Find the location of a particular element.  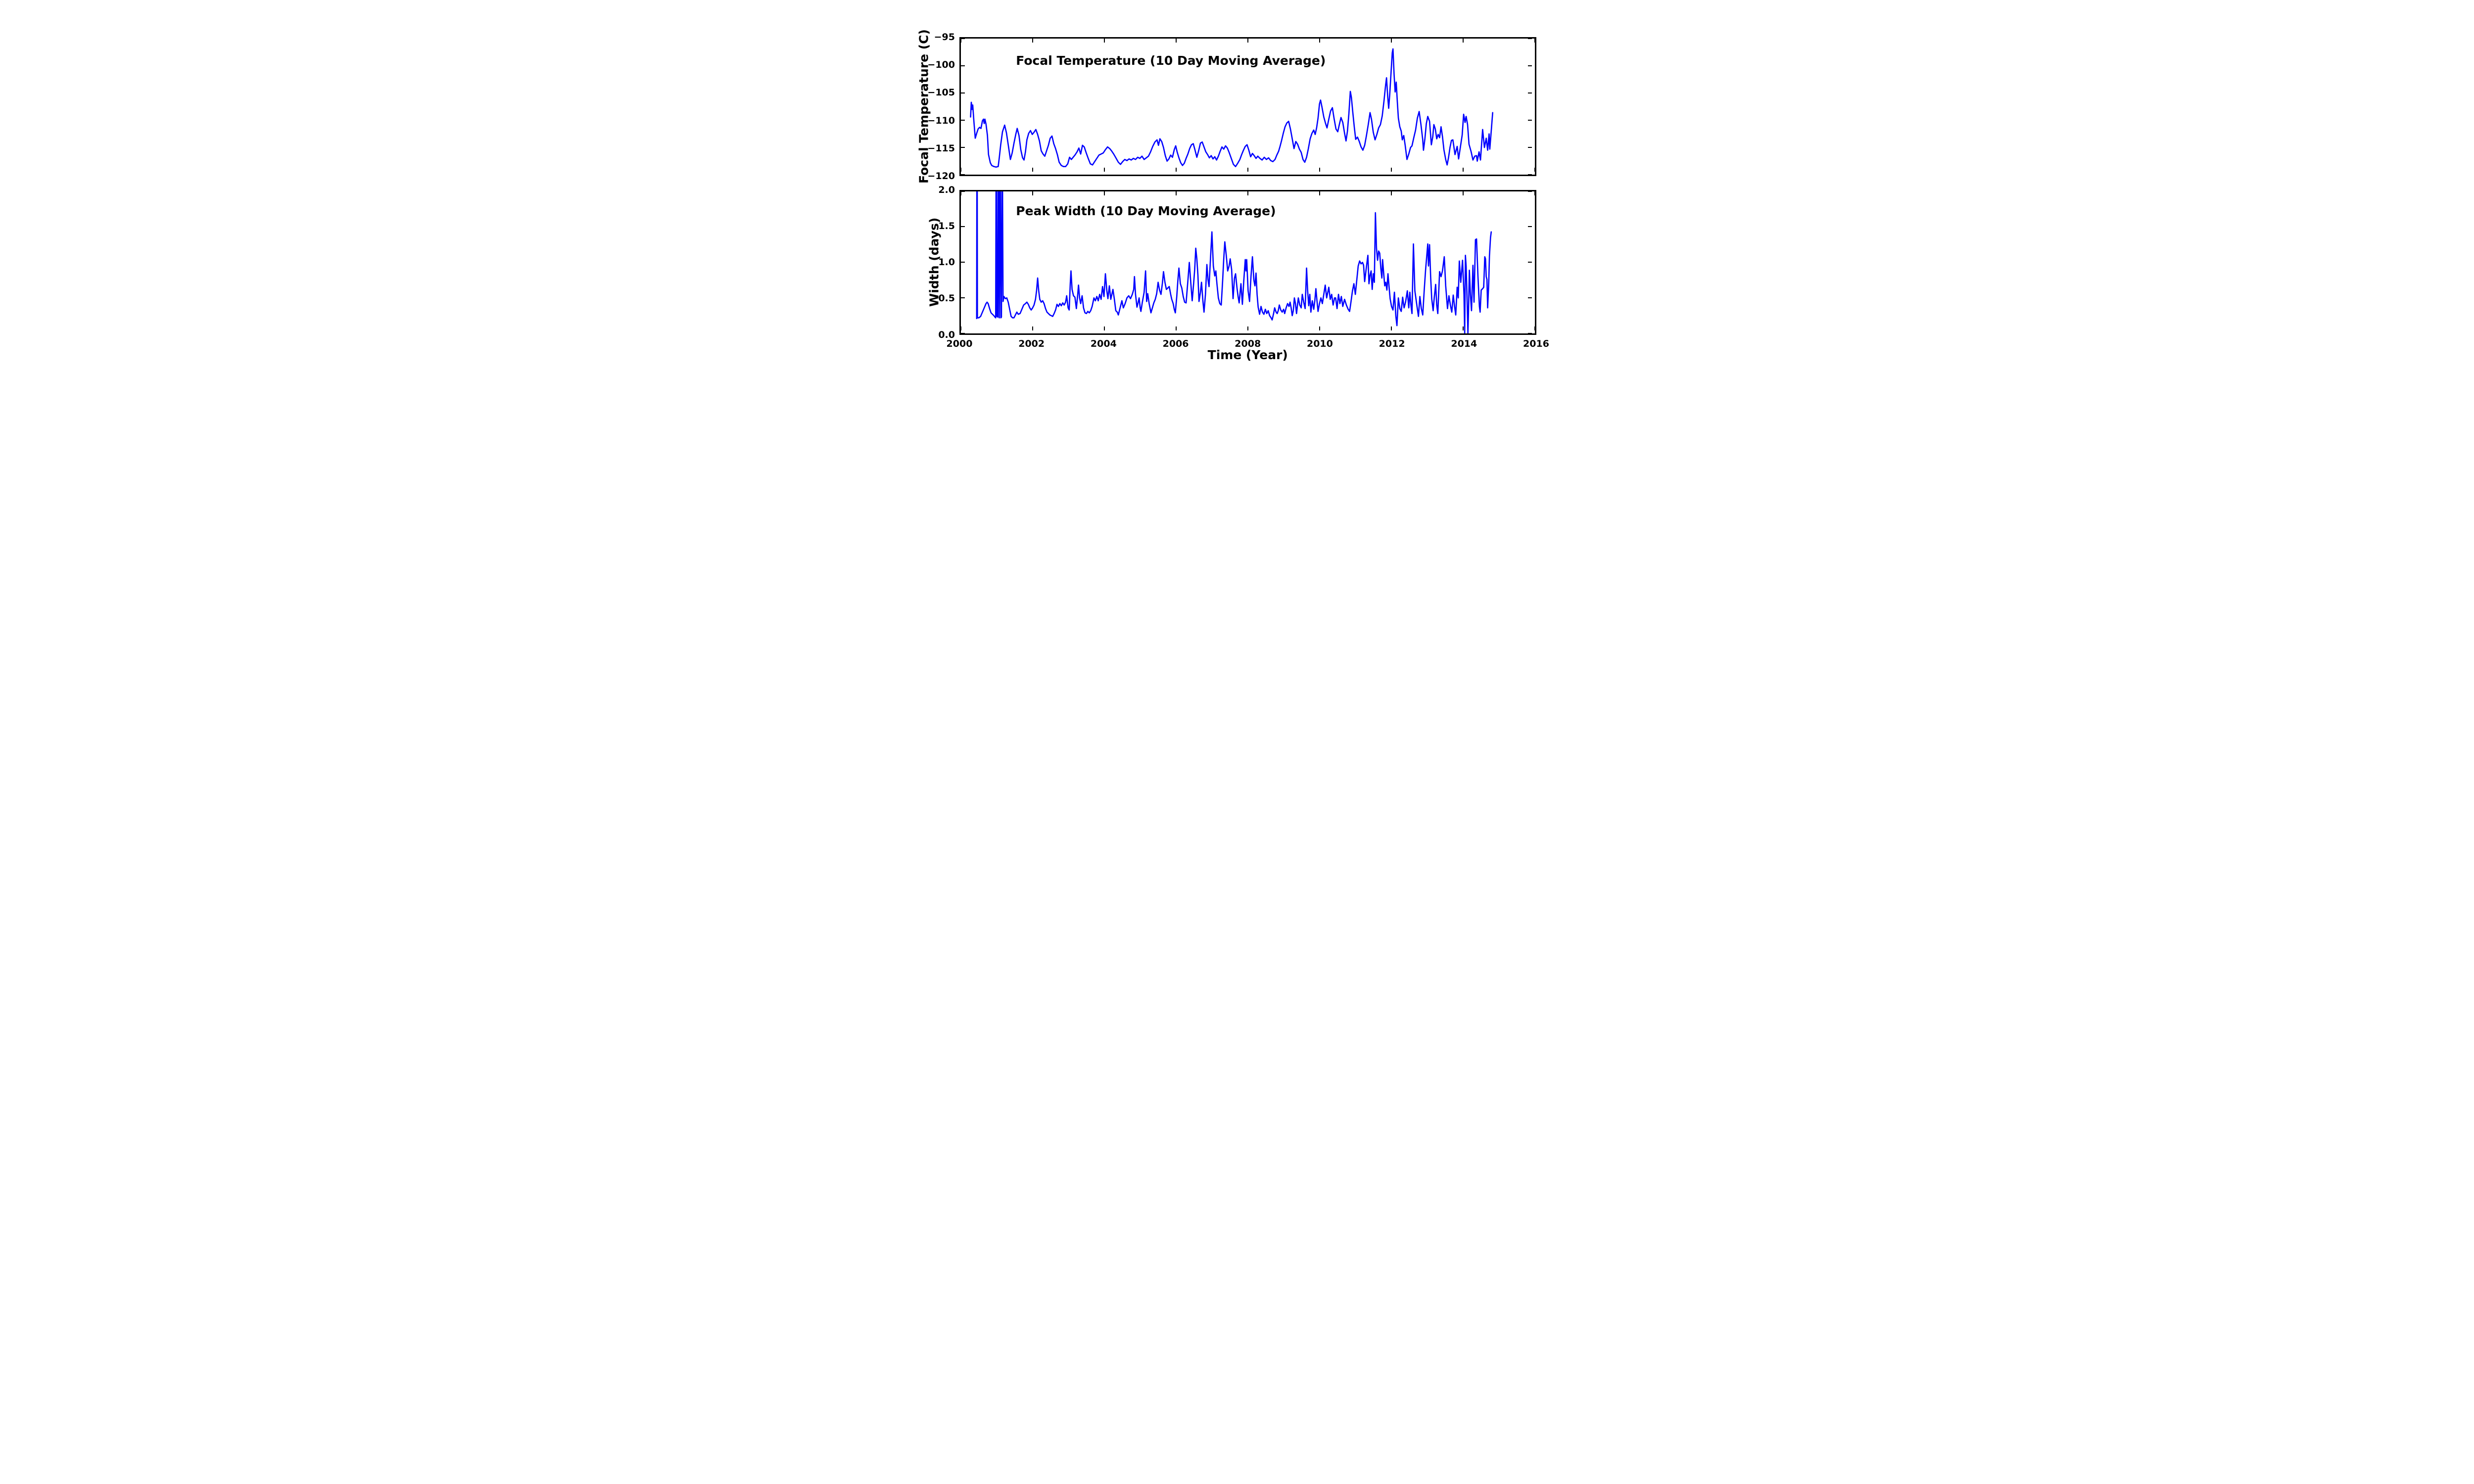

y-tick-label: −100 is located at coordinates (941, 65).